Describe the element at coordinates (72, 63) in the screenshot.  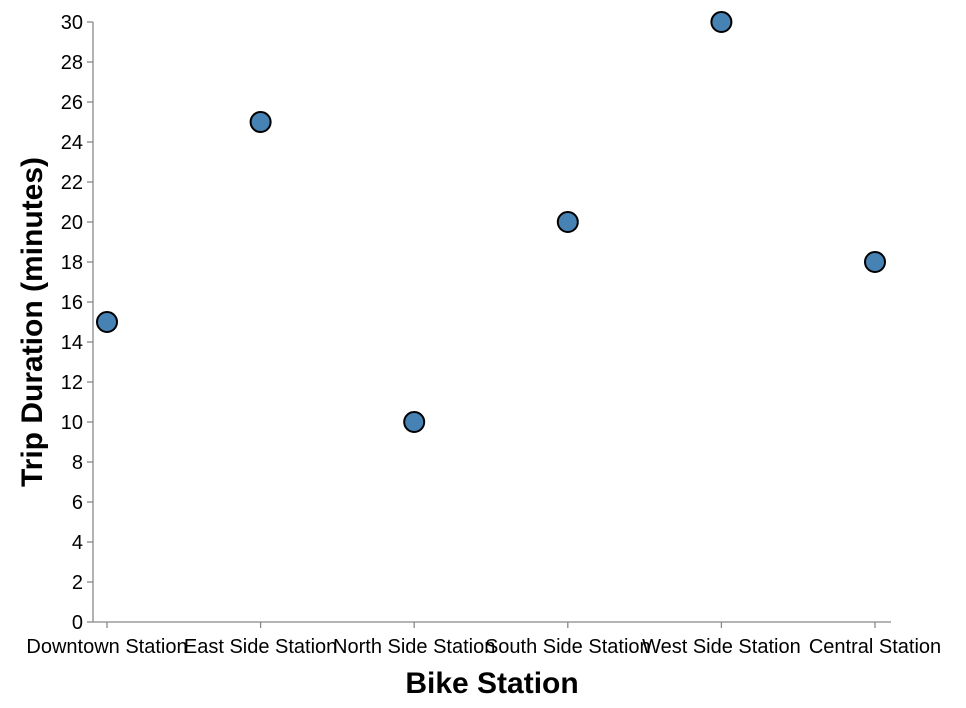
I see `y-tick-label: 28` at that location.